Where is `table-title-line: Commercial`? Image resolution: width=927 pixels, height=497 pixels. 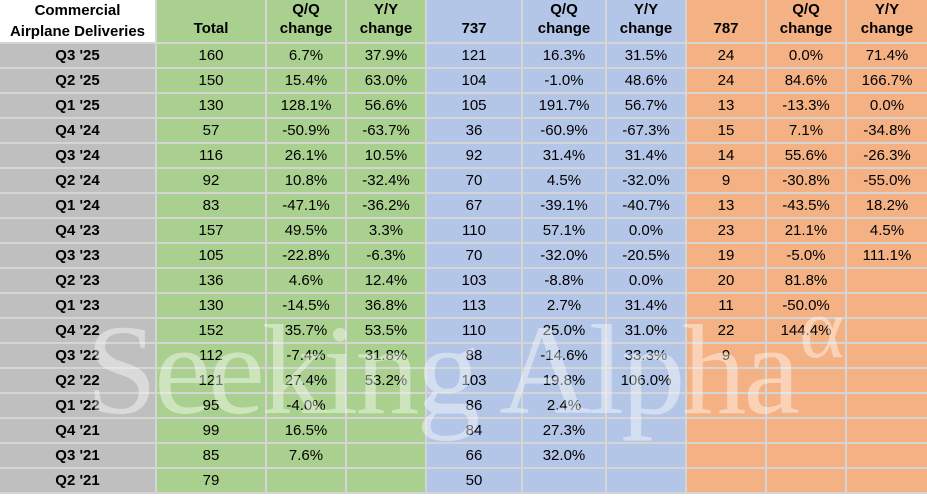 table-title-line: Commercial is located at coordinates (77, 10).